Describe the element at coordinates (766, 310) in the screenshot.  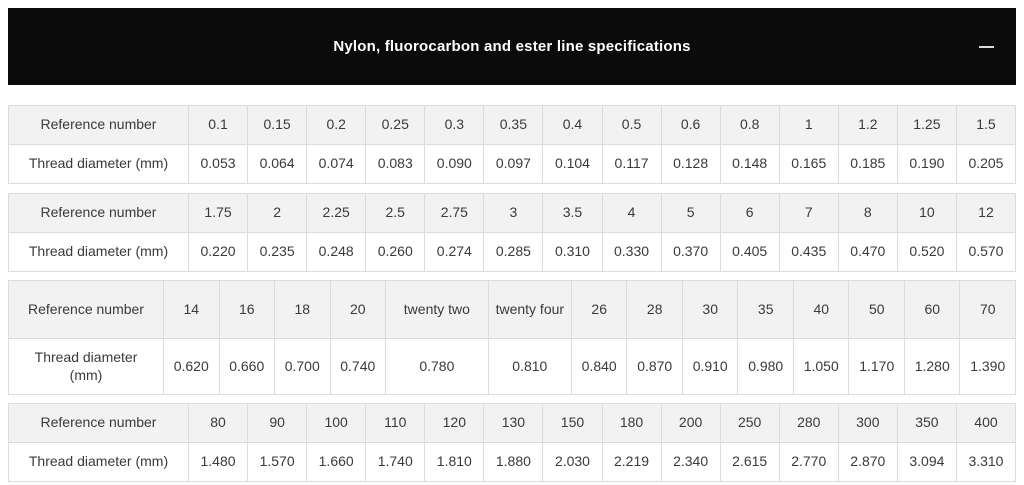
I see `reference-number-cell: 35` at that location.